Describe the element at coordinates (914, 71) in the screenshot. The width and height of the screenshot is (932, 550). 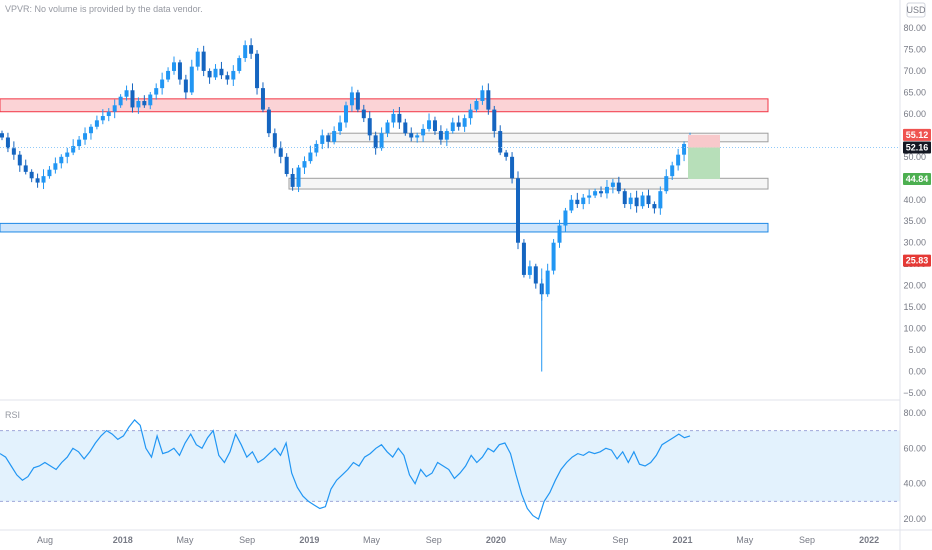
I see `price-tick-label: 70.00` at that location.